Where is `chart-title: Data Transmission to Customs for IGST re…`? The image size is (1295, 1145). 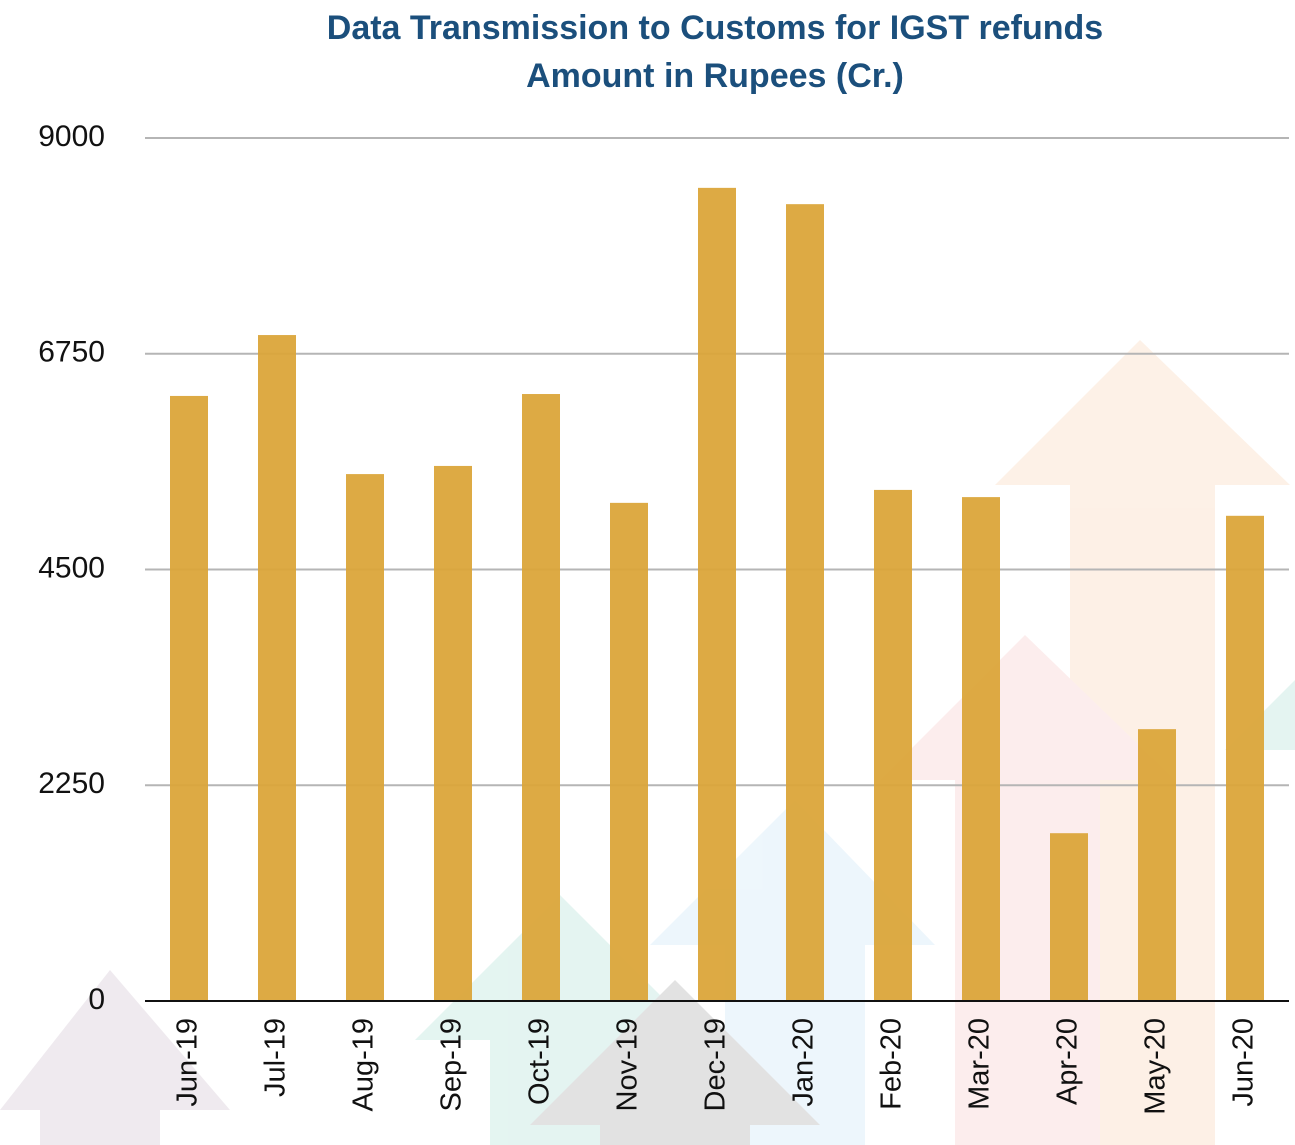
chart-title: Data Transmission to Customs for IGST re… is located at coordinates (715, 28).